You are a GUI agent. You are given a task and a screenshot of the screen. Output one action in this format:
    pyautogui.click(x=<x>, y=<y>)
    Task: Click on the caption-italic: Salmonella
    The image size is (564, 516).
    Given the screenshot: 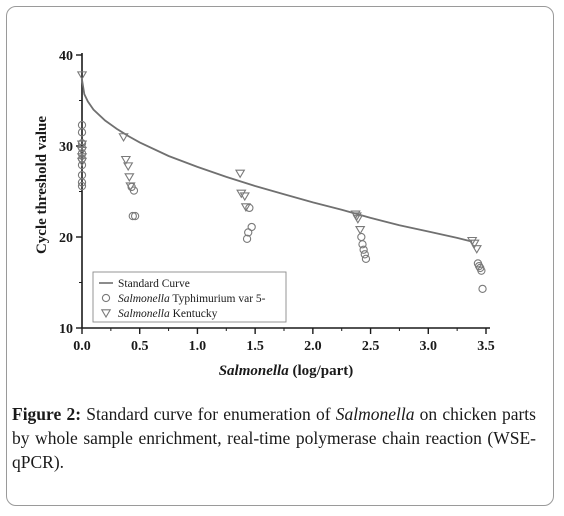 What is the action you would take?
    pyautogui.click(x=375, y=414)
    